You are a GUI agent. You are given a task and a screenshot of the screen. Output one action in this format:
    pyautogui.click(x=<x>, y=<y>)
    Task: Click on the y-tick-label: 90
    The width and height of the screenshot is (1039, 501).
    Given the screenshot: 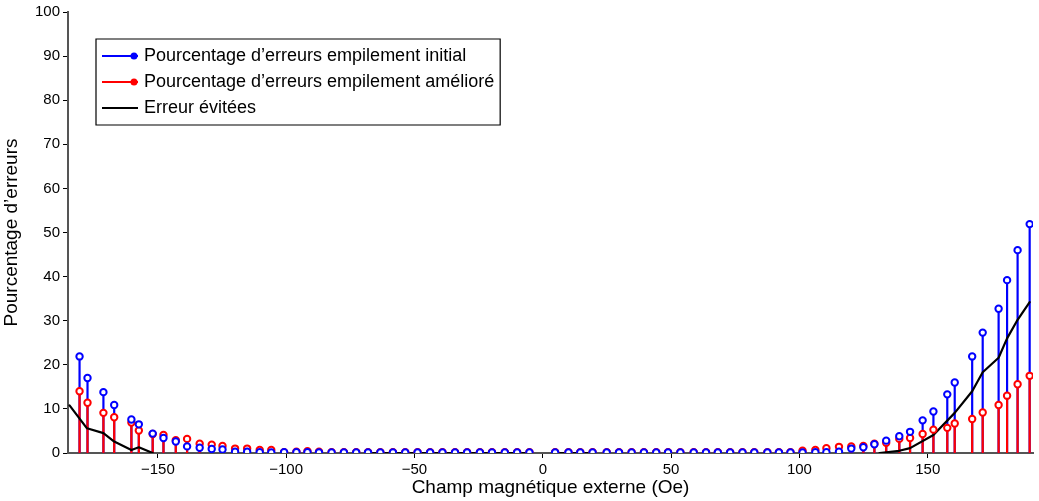 What is the action you would take?
    pyautogui.click(x=51, y=55)
    